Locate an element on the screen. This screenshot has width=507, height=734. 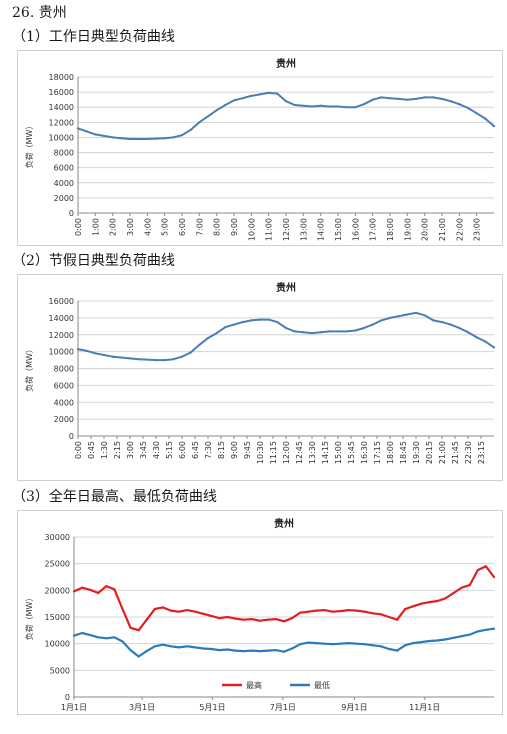
x-tick-label: 12:00 is located at coordinates (286, 452).